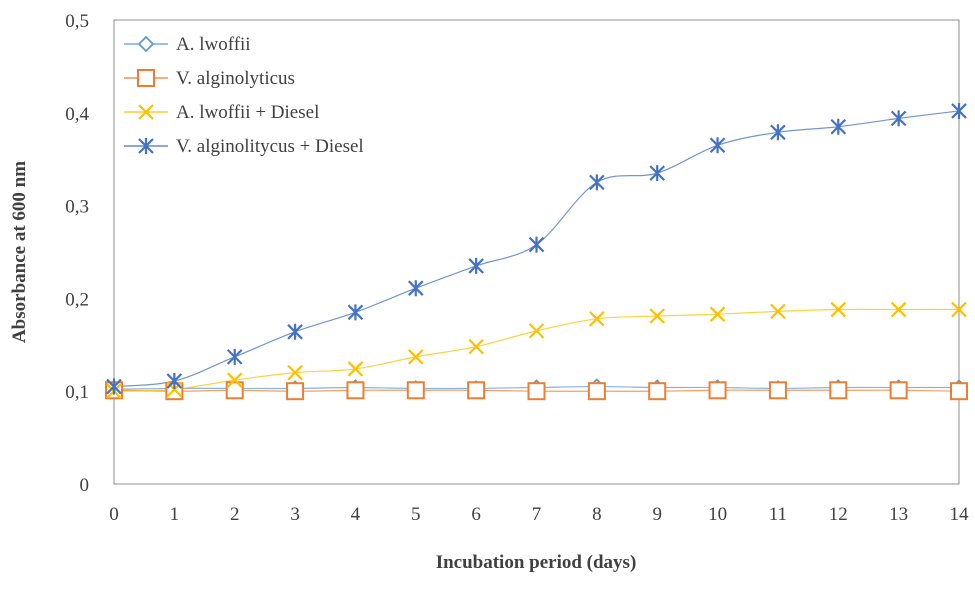  Describe the element at coordinates (416, 514) in the screenshot. I see `x-tick-label: 5` at that location.